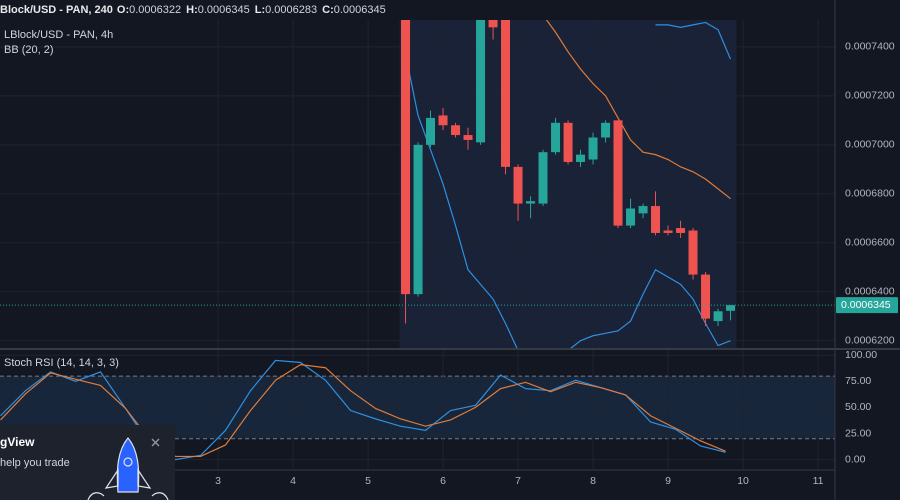 The width and height of the screenshot is (900, 500). I want to click on symbol: Block/USD - PAN, 240, so click(56, 10).